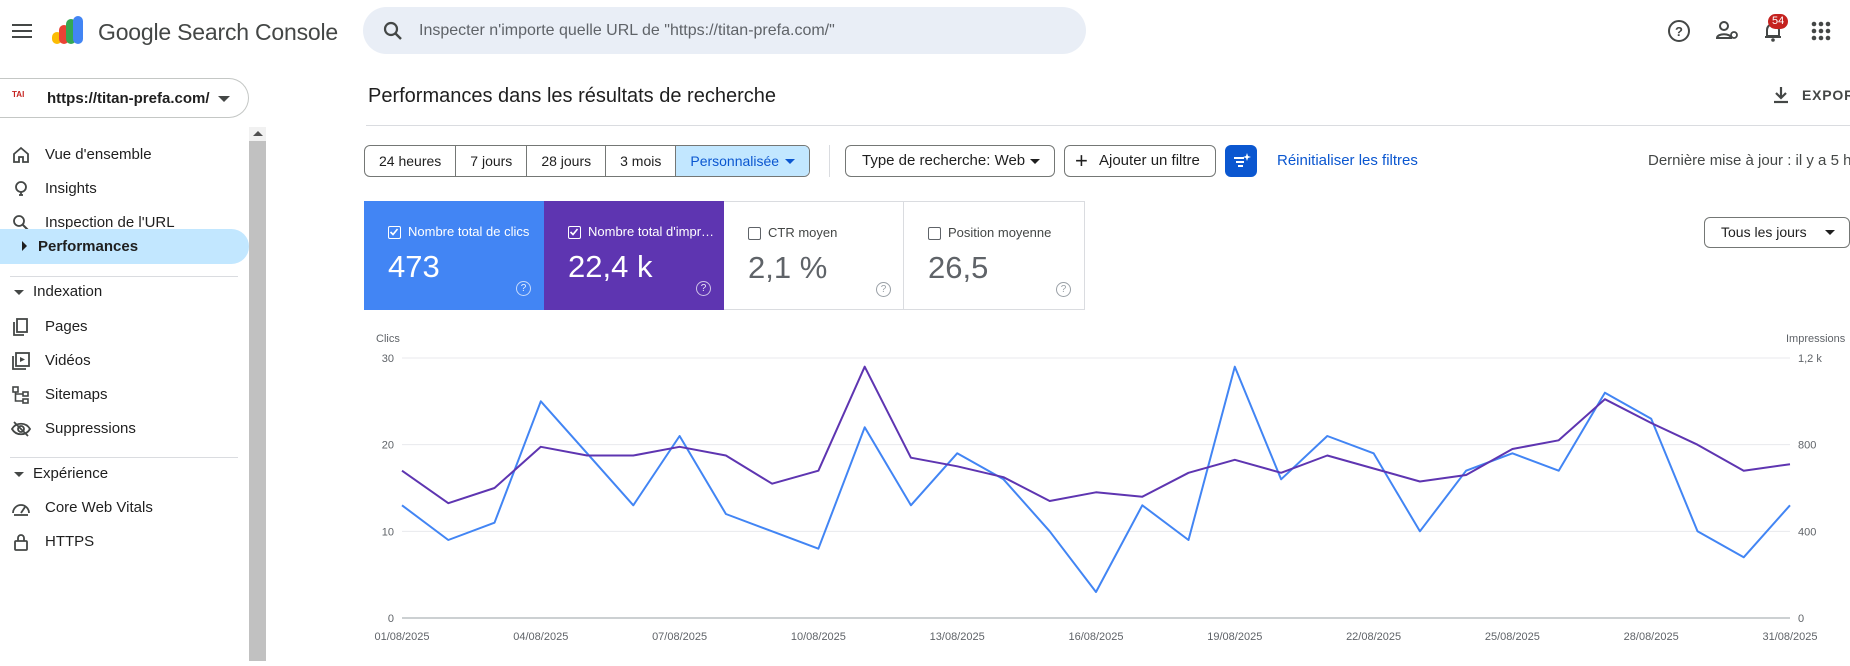  I want to click on metric-card-clicks: Nombre total de clics 473 ?, so click(454, 255).